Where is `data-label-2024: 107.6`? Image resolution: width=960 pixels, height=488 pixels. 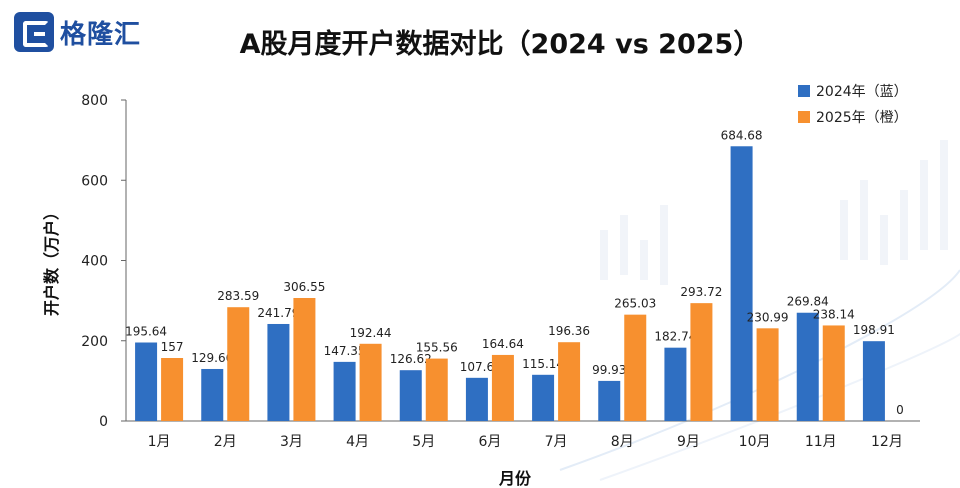
data-label-2024: 107.6 is located at coordinates (477, 367).